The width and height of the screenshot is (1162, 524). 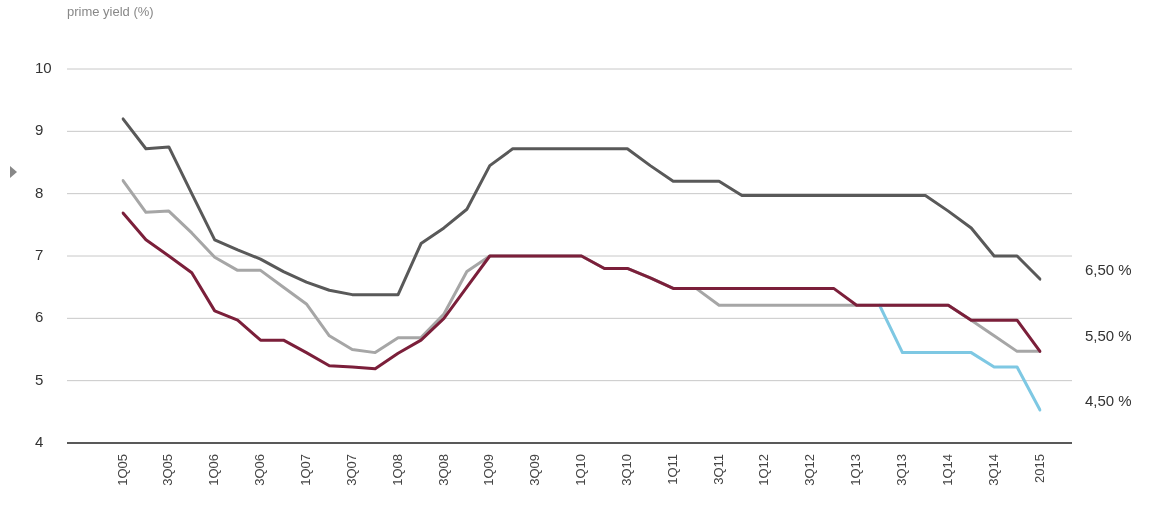 I want to click on text: 6,50 %, so click(x=1108, y=270).